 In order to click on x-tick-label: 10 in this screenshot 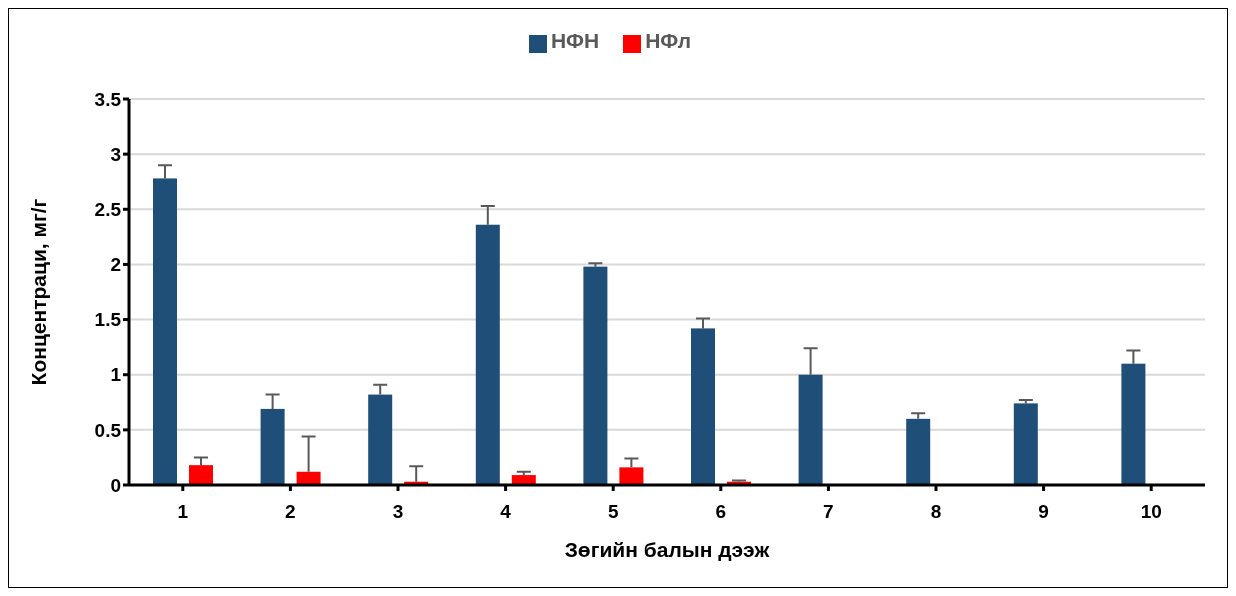, I will do `click(1151, 512)`.